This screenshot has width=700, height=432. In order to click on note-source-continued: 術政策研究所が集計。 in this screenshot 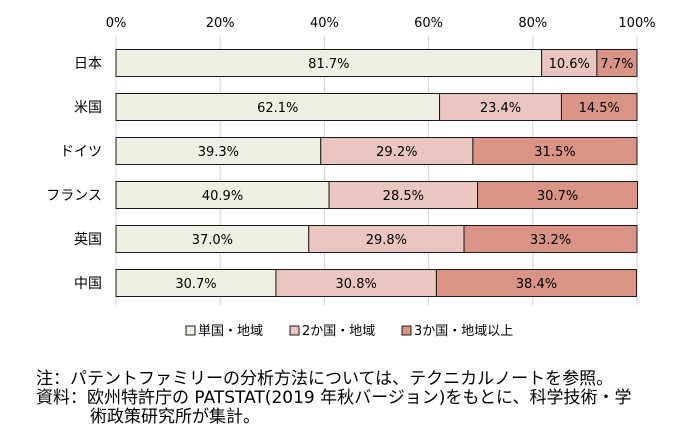, I will do `click(175, 417)`.